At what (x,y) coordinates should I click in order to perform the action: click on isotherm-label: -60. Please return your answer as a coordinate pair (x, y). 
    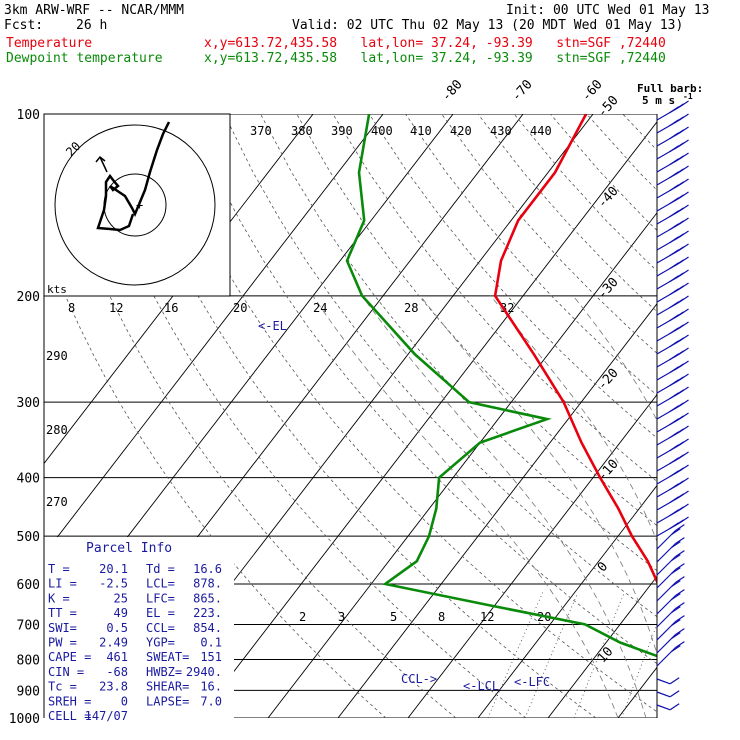
    Looking at the image, I should click on (592, 90).